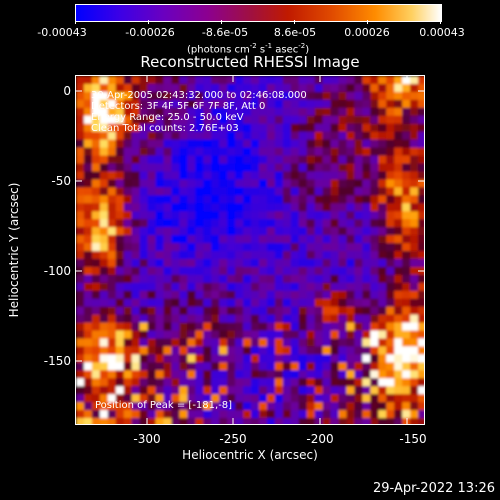 The width and height of the screenshot is (500, 500). What do you see at coordinates (57, 361) in the screenshot?
I see `y-tick-label: -150` at bounding box center [57, 361].